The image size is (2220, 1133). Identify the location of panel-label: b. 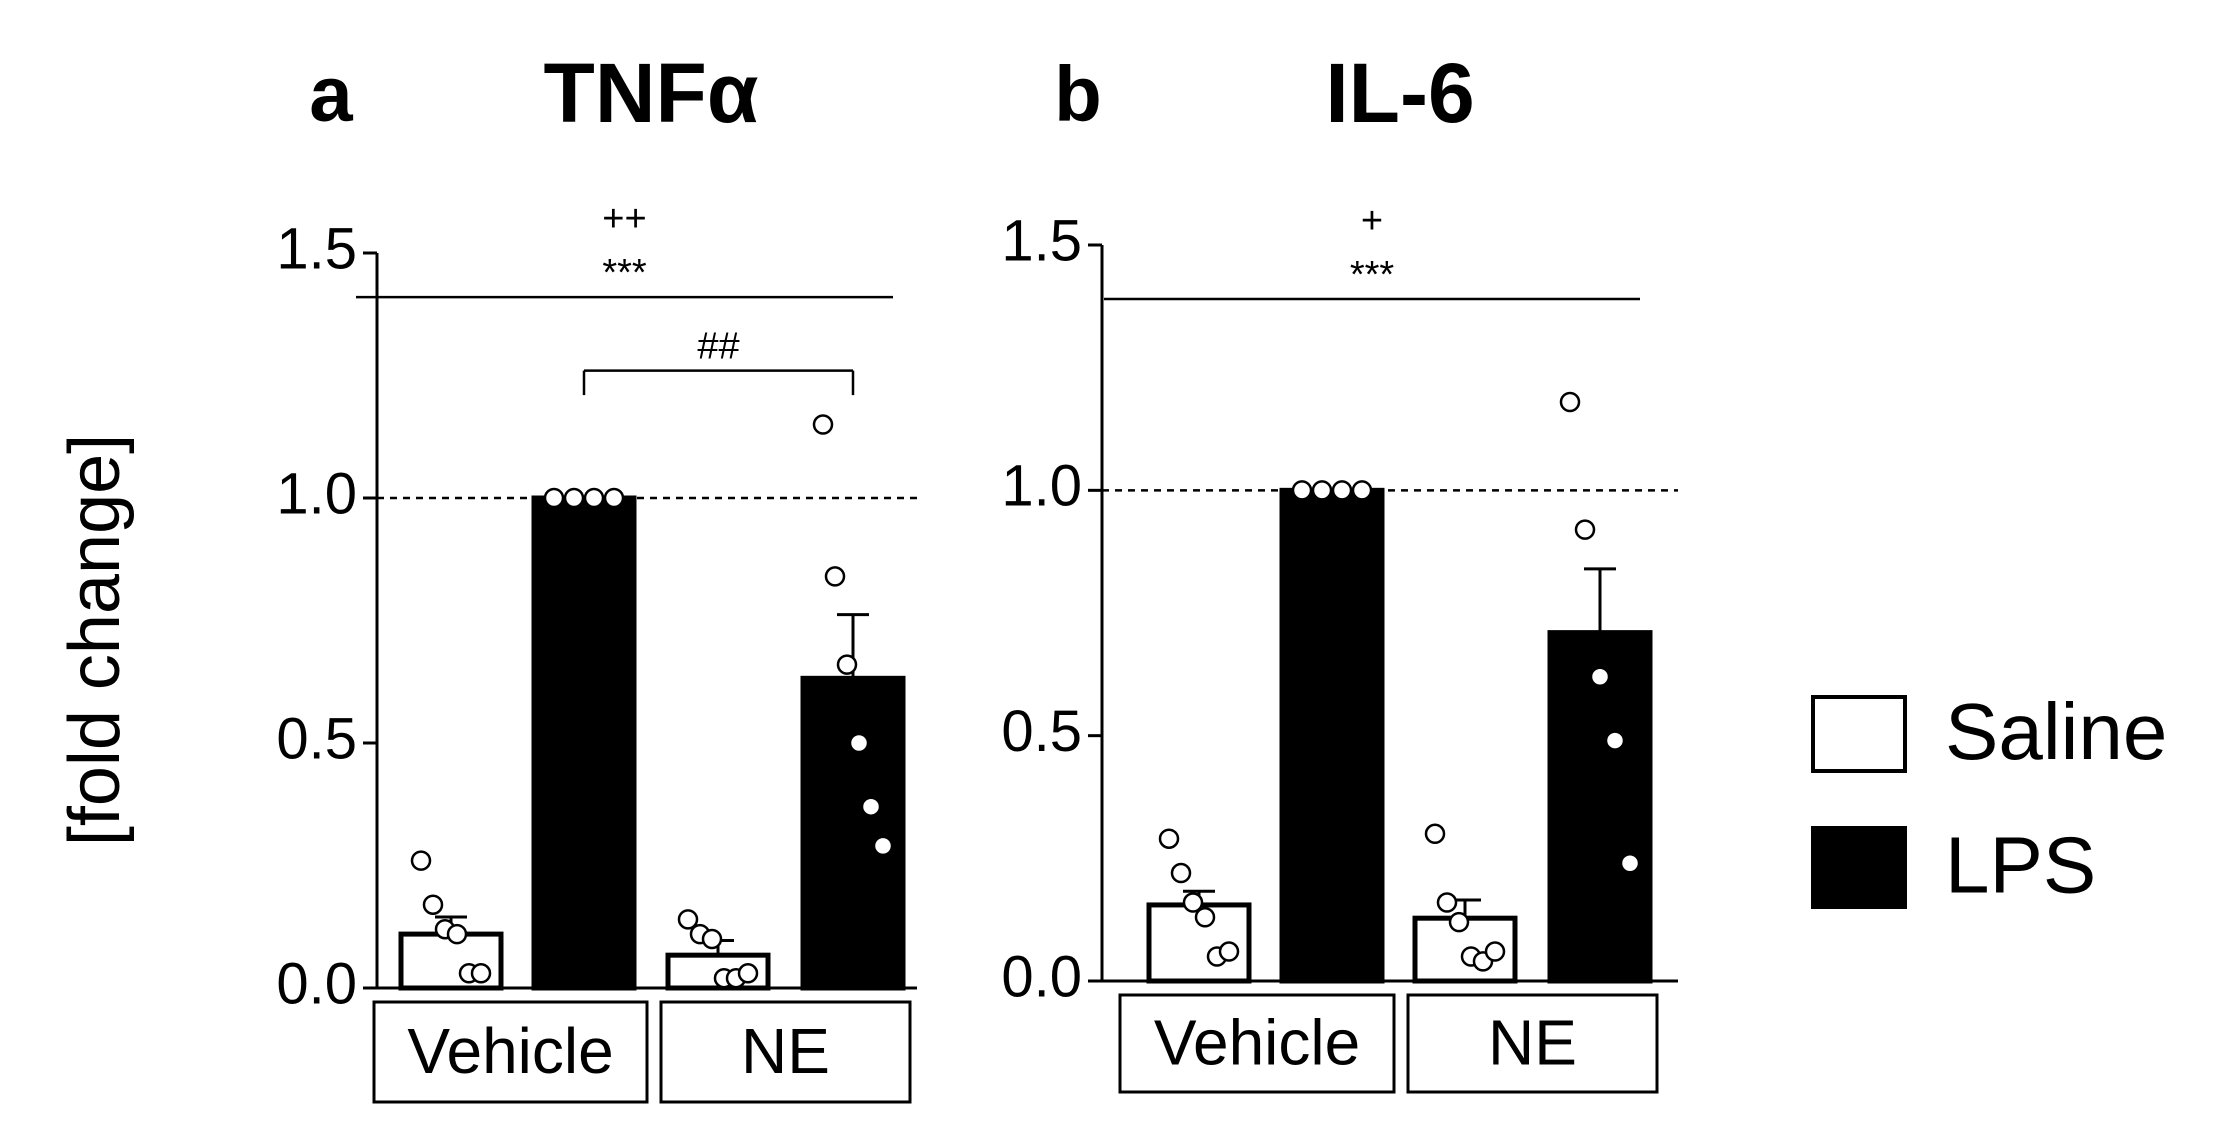
(1078, 94).